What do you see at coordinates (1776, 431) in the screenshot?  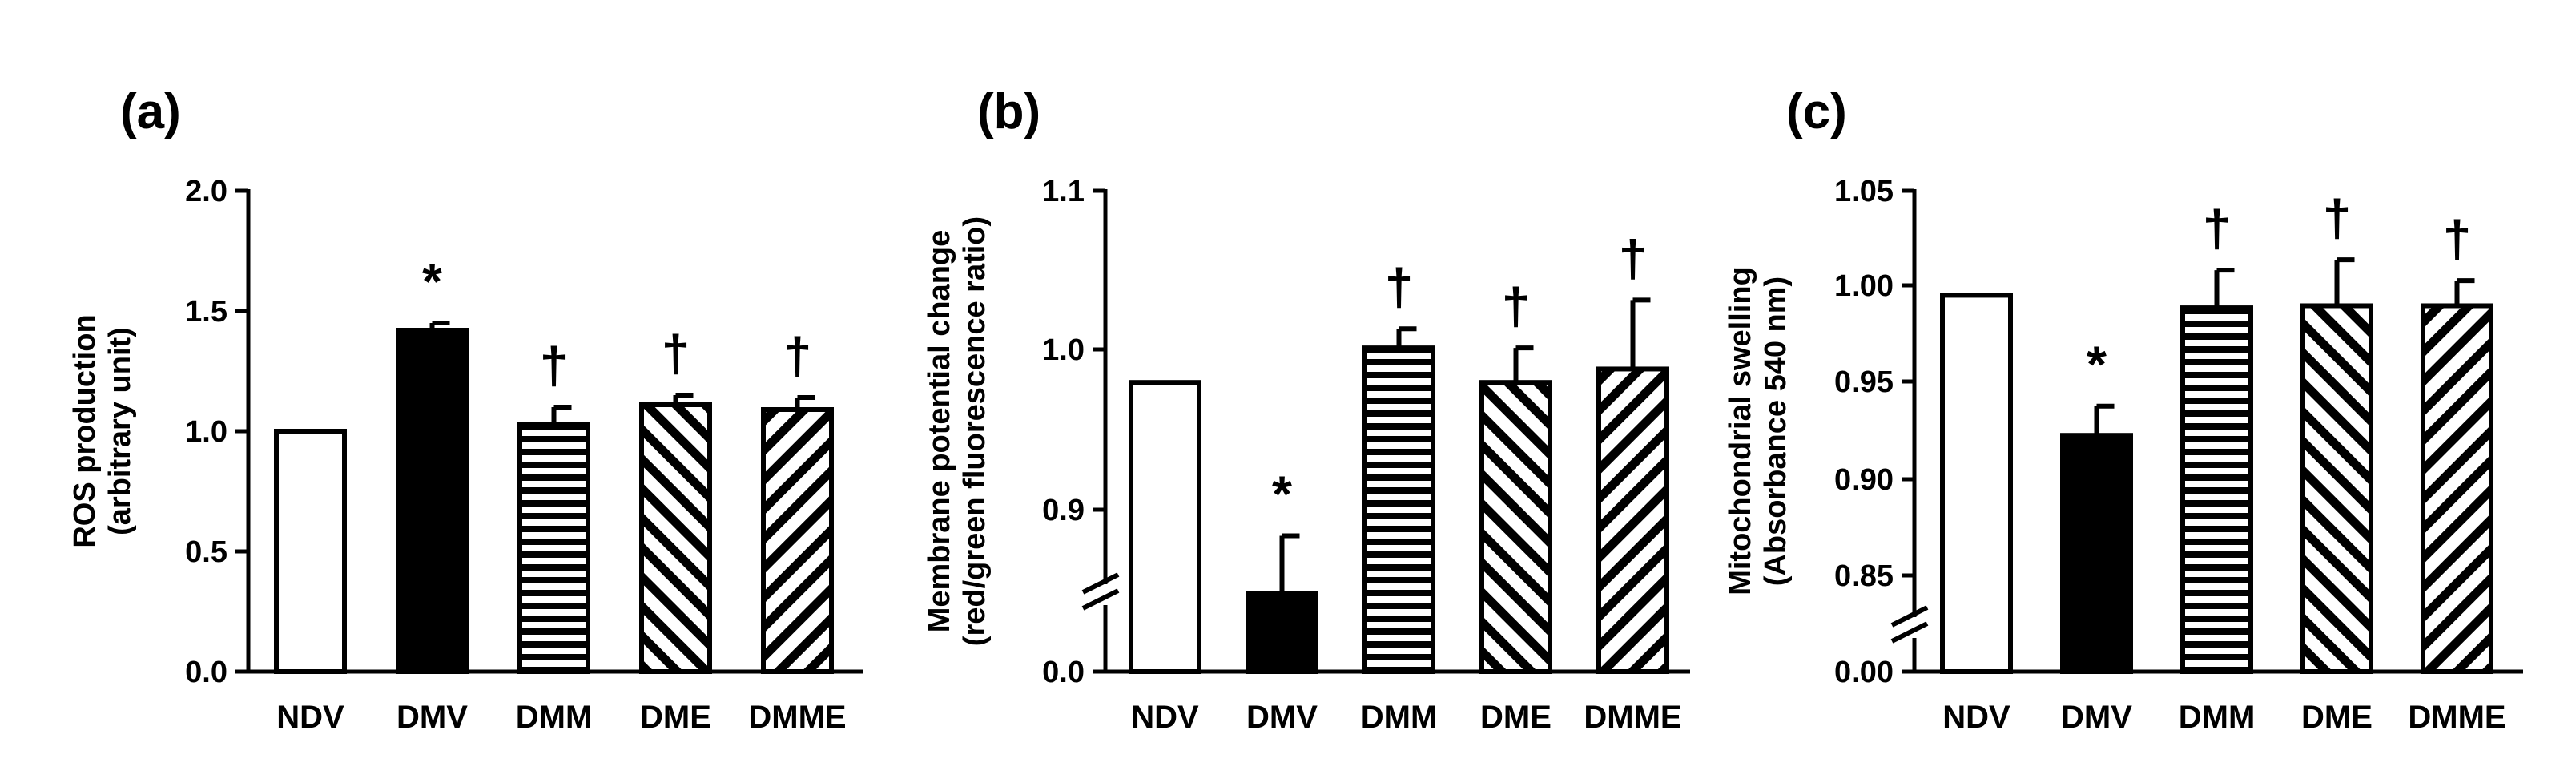 I see `y-axis-title-line: (Absorbance 540 nm)` at bounding box center [1776, 431].